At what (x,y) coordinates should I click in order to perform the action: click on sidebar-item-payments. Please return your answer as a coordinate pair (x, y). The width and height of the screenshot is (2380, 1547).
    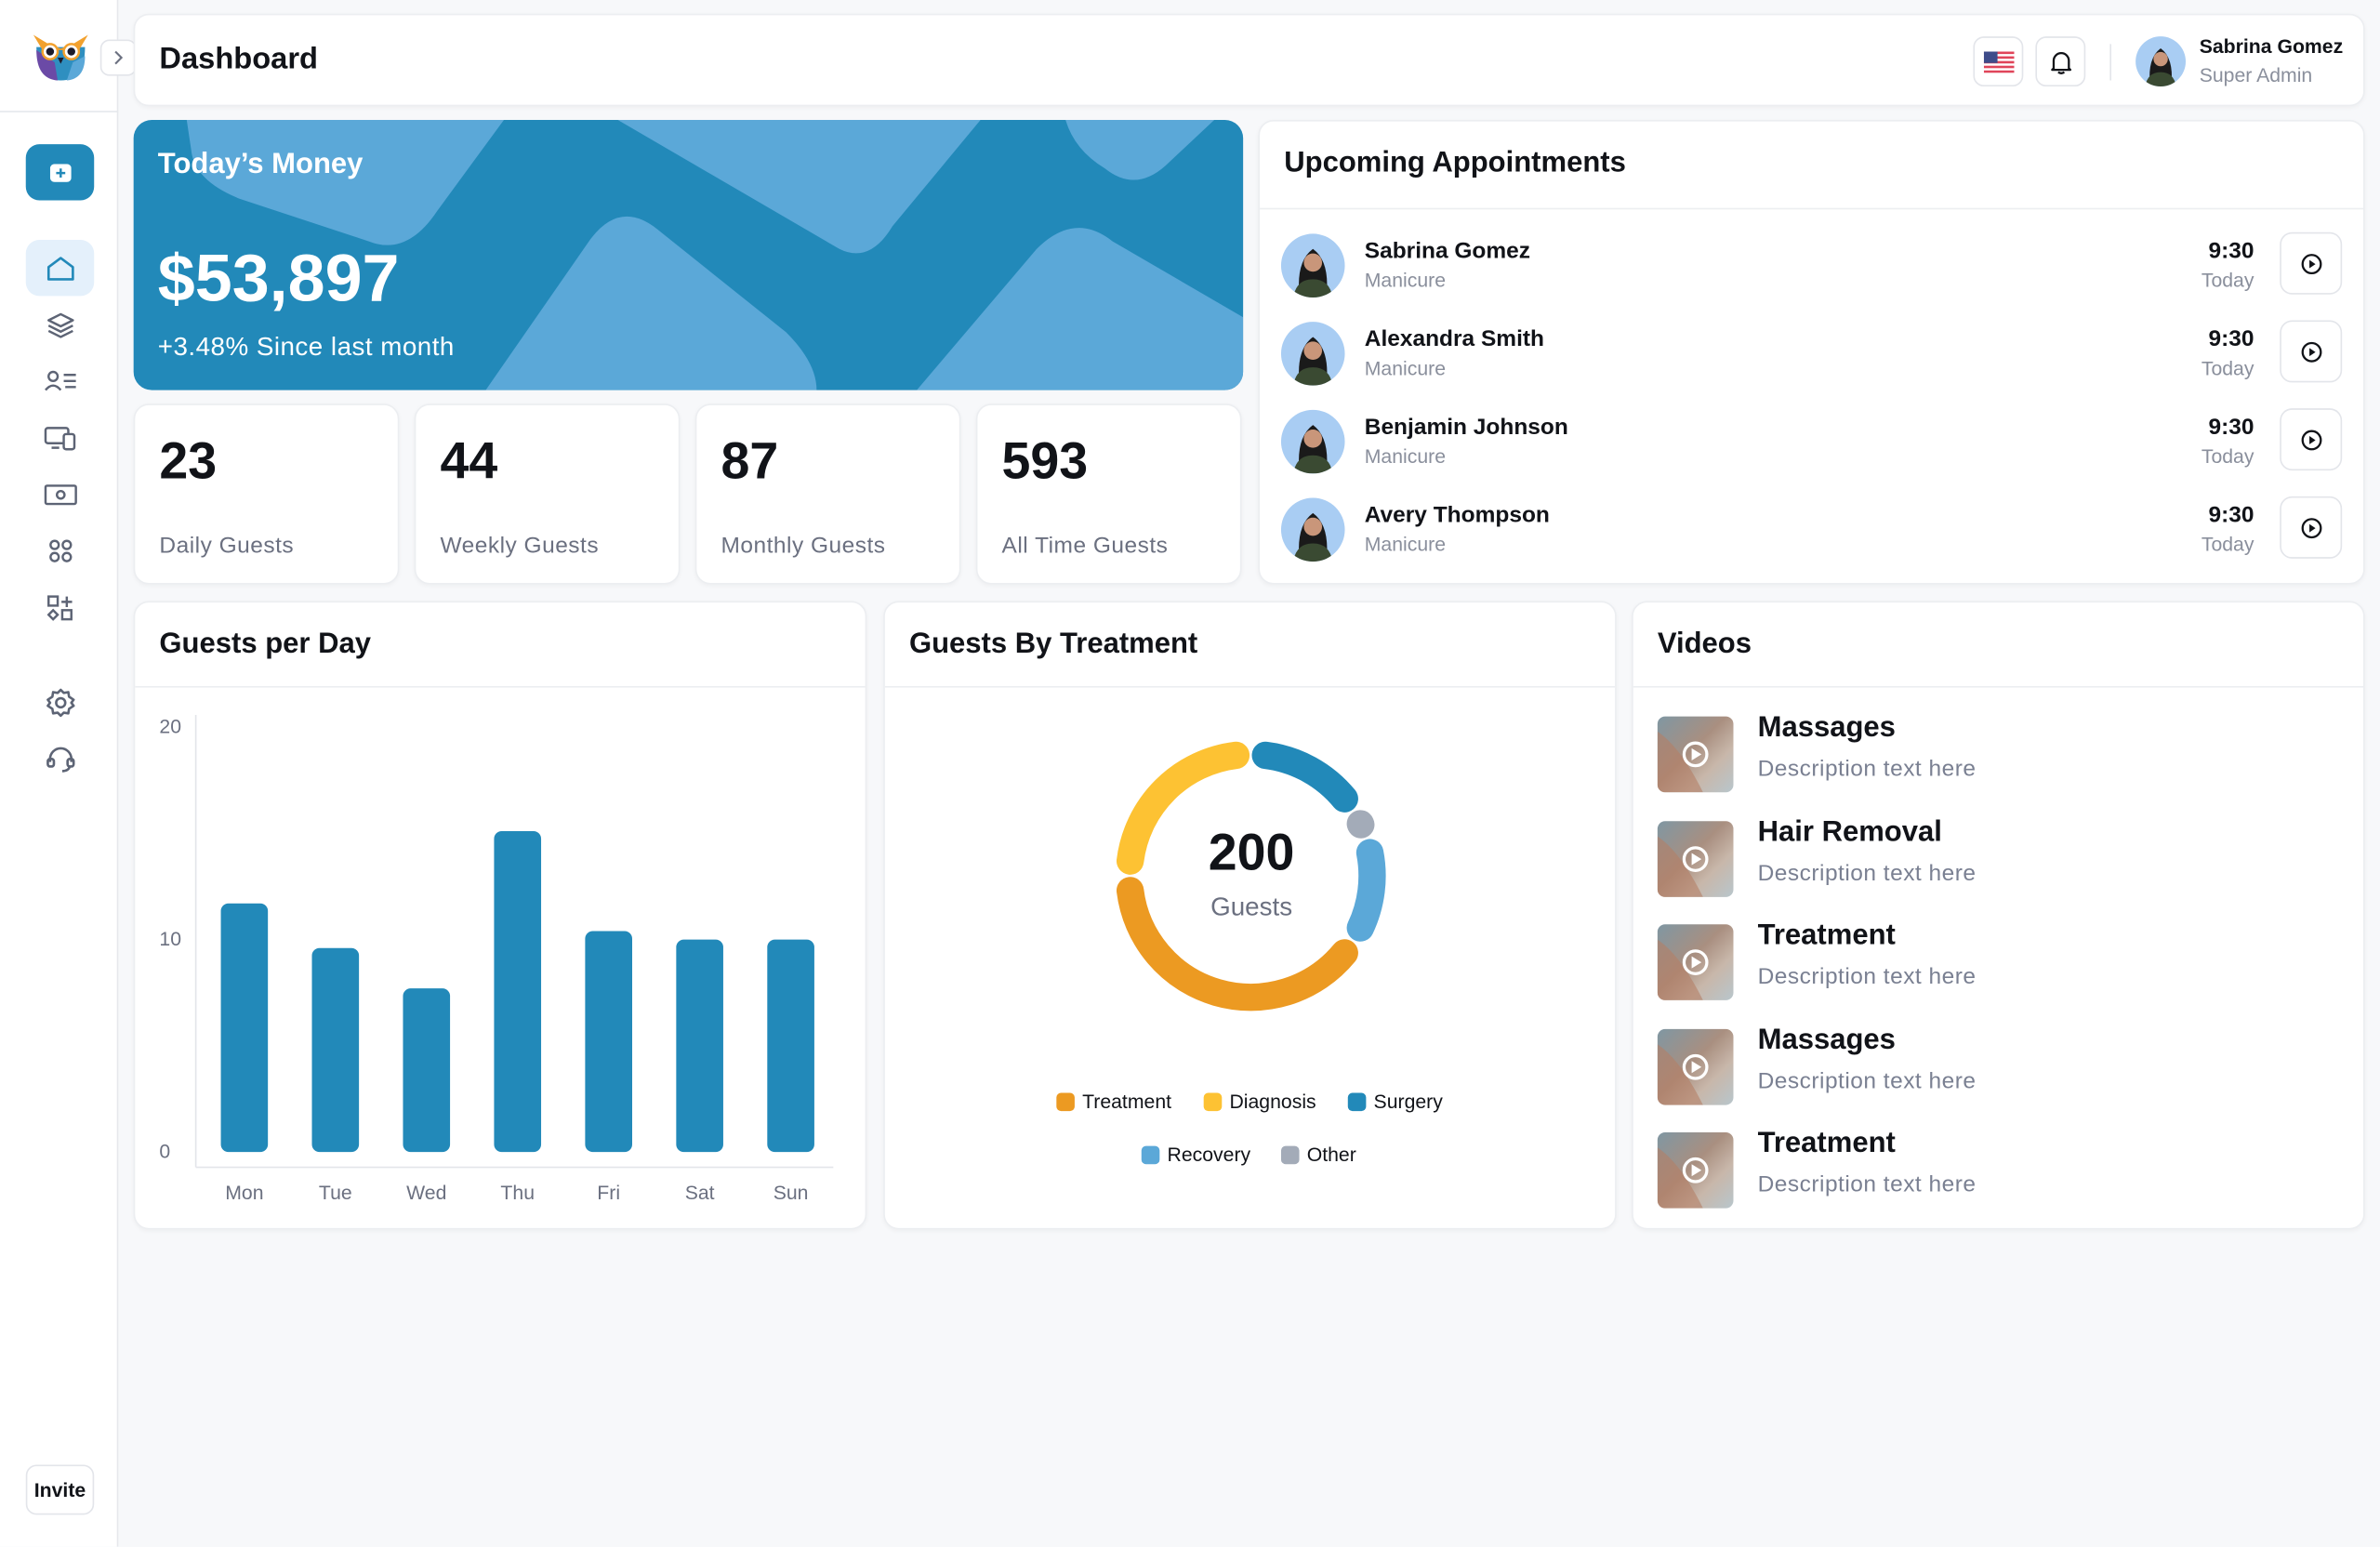
    Looking at the image, I should click on (60, 494).